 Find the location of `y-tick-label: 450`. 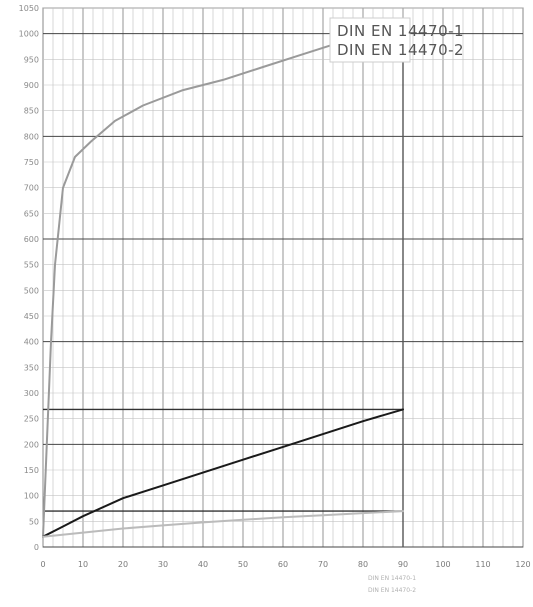

y-tick-label: 450 is located at coordinates (31, 316).